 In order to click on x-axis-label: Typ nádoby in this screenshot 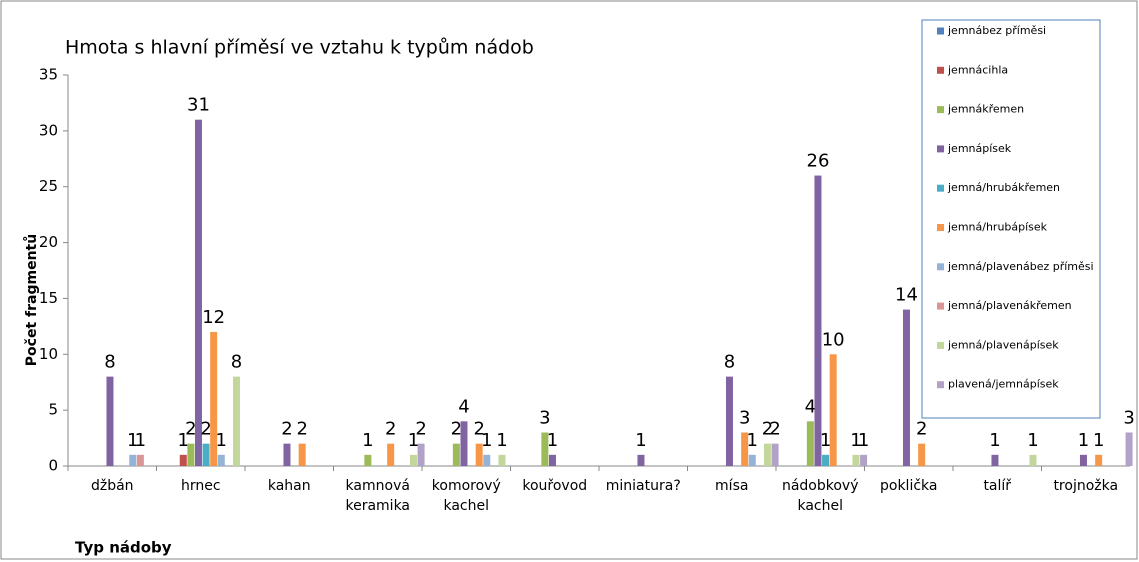, I will do `click(123, 548)`.